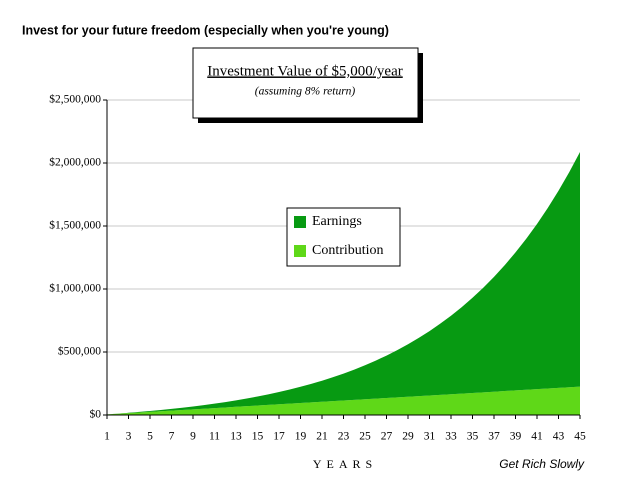 The width and height of the screenshot is (630, 481). What do you see at coordinates (279, 437) in the screenshot?
I see `x-tick-label: 17` at bounding box center [279, 437].